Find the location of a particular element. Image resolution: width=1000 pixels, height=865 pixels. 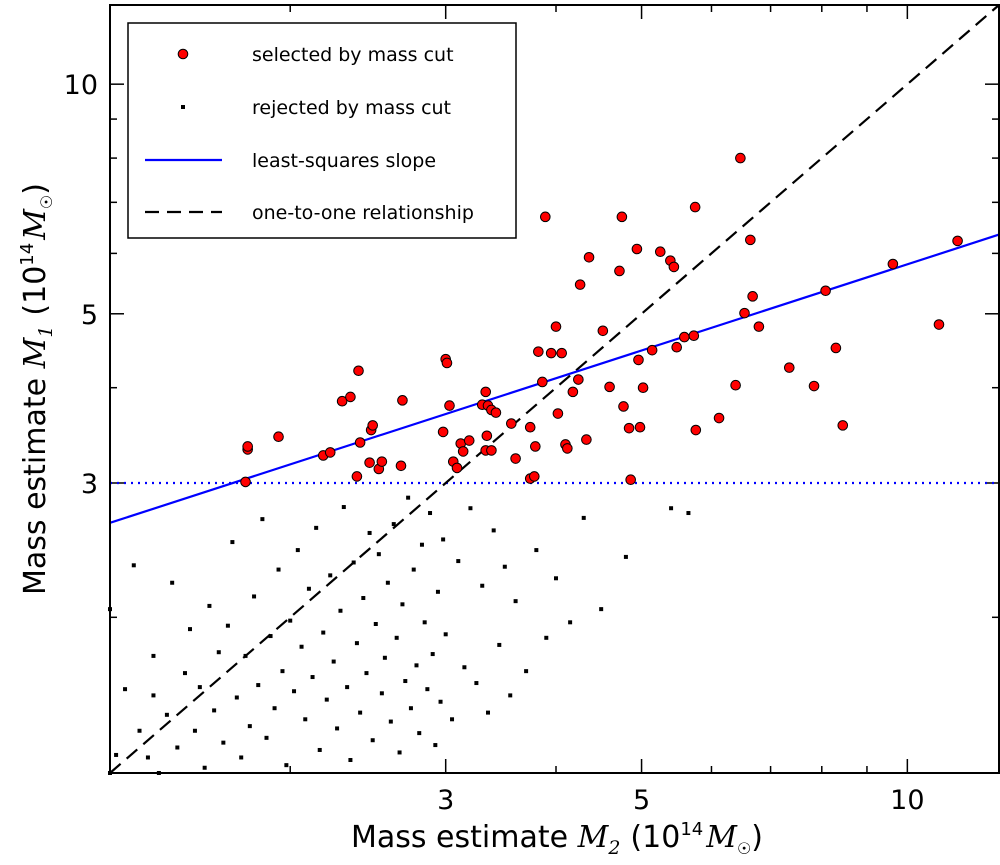

legend-entry-rejected: rejected by mass cut is located at coordinates (316, 108).